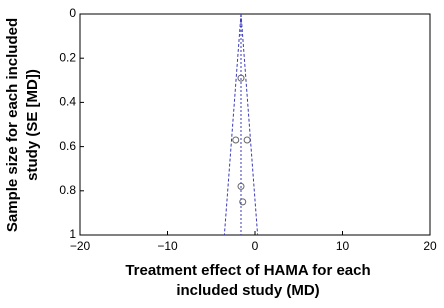  Describe the element at coordinates (67, 102) in the screenshot. I see `y-tick-label: 0.4` at that location.